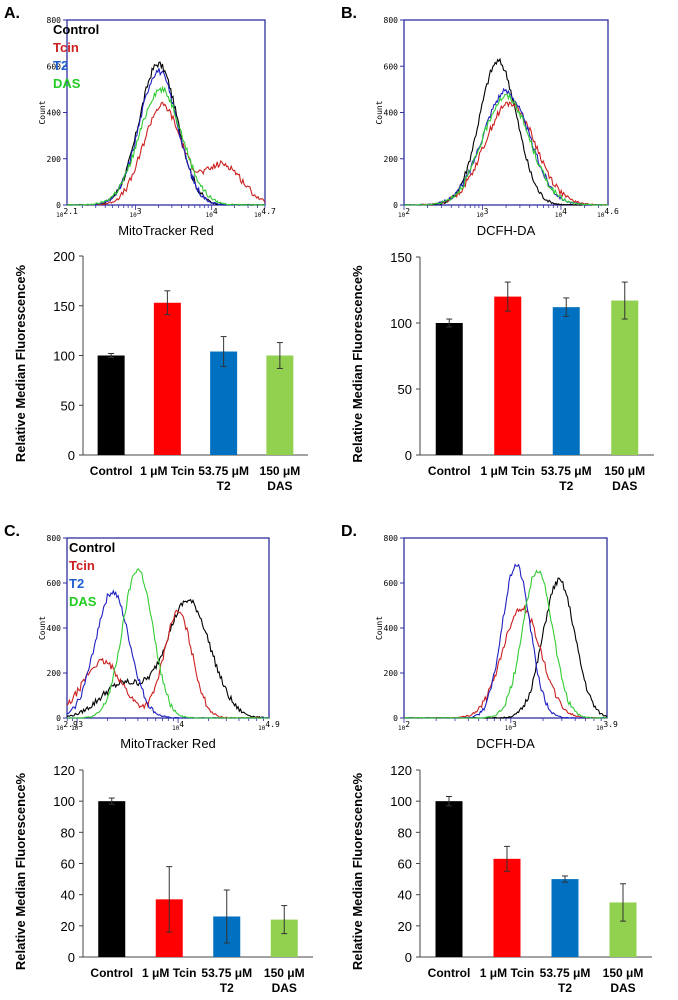 Image resolution: width=678 pixels, height=1000 pixels. I want to click on hist-x-tick-label: 102.1, so click(67, 213).